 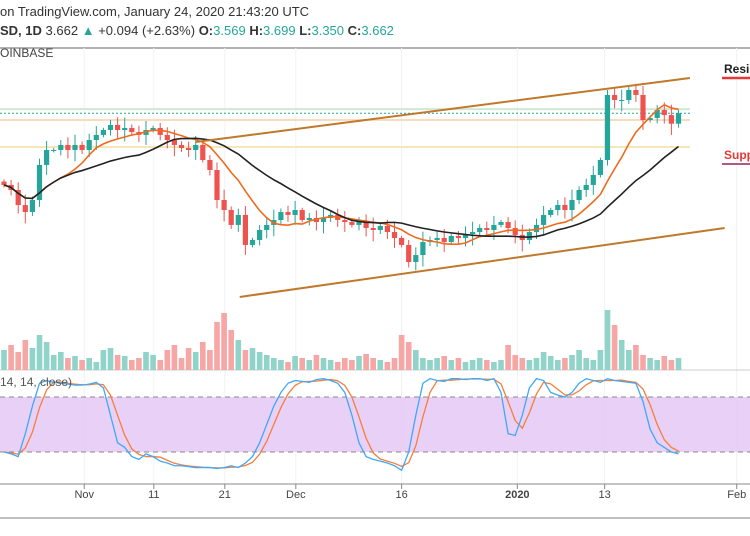 I want to click on up-arrow-icon: ▲, so click(x=88, y=30).